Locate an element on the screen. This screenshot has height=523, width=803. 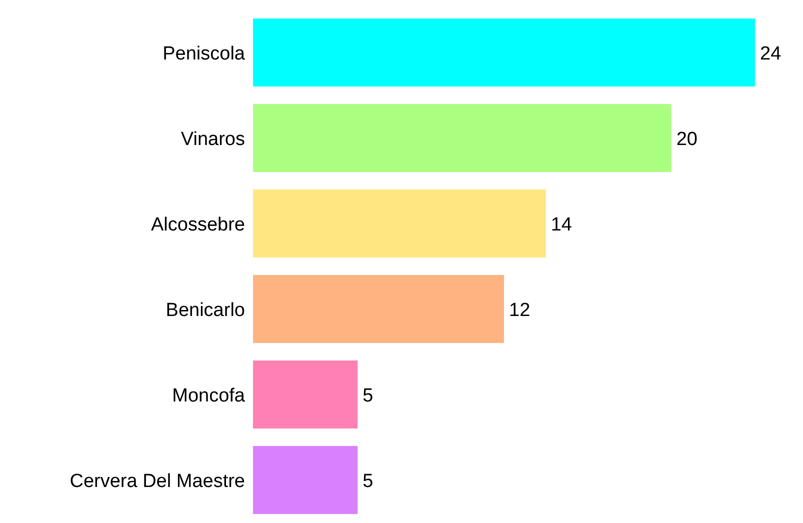
y-tick-label: Peniscola is located at coordinates (204, 53).